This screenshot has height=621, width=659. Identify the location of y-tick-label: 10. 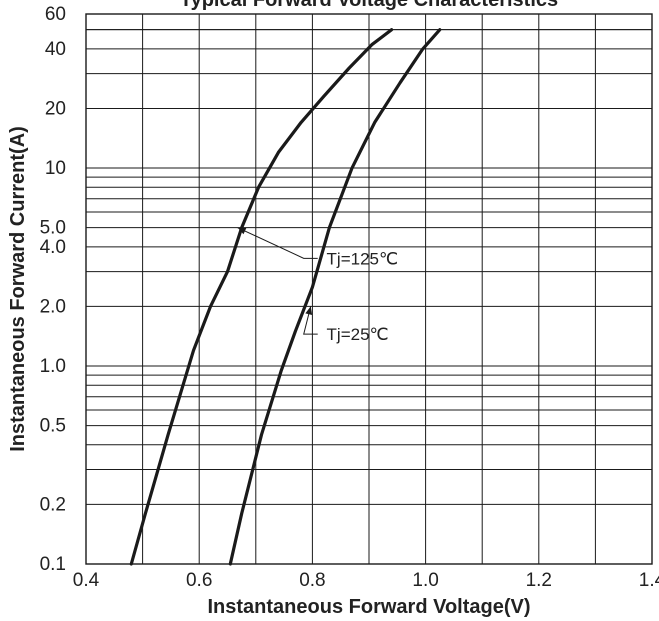
(55, 168).